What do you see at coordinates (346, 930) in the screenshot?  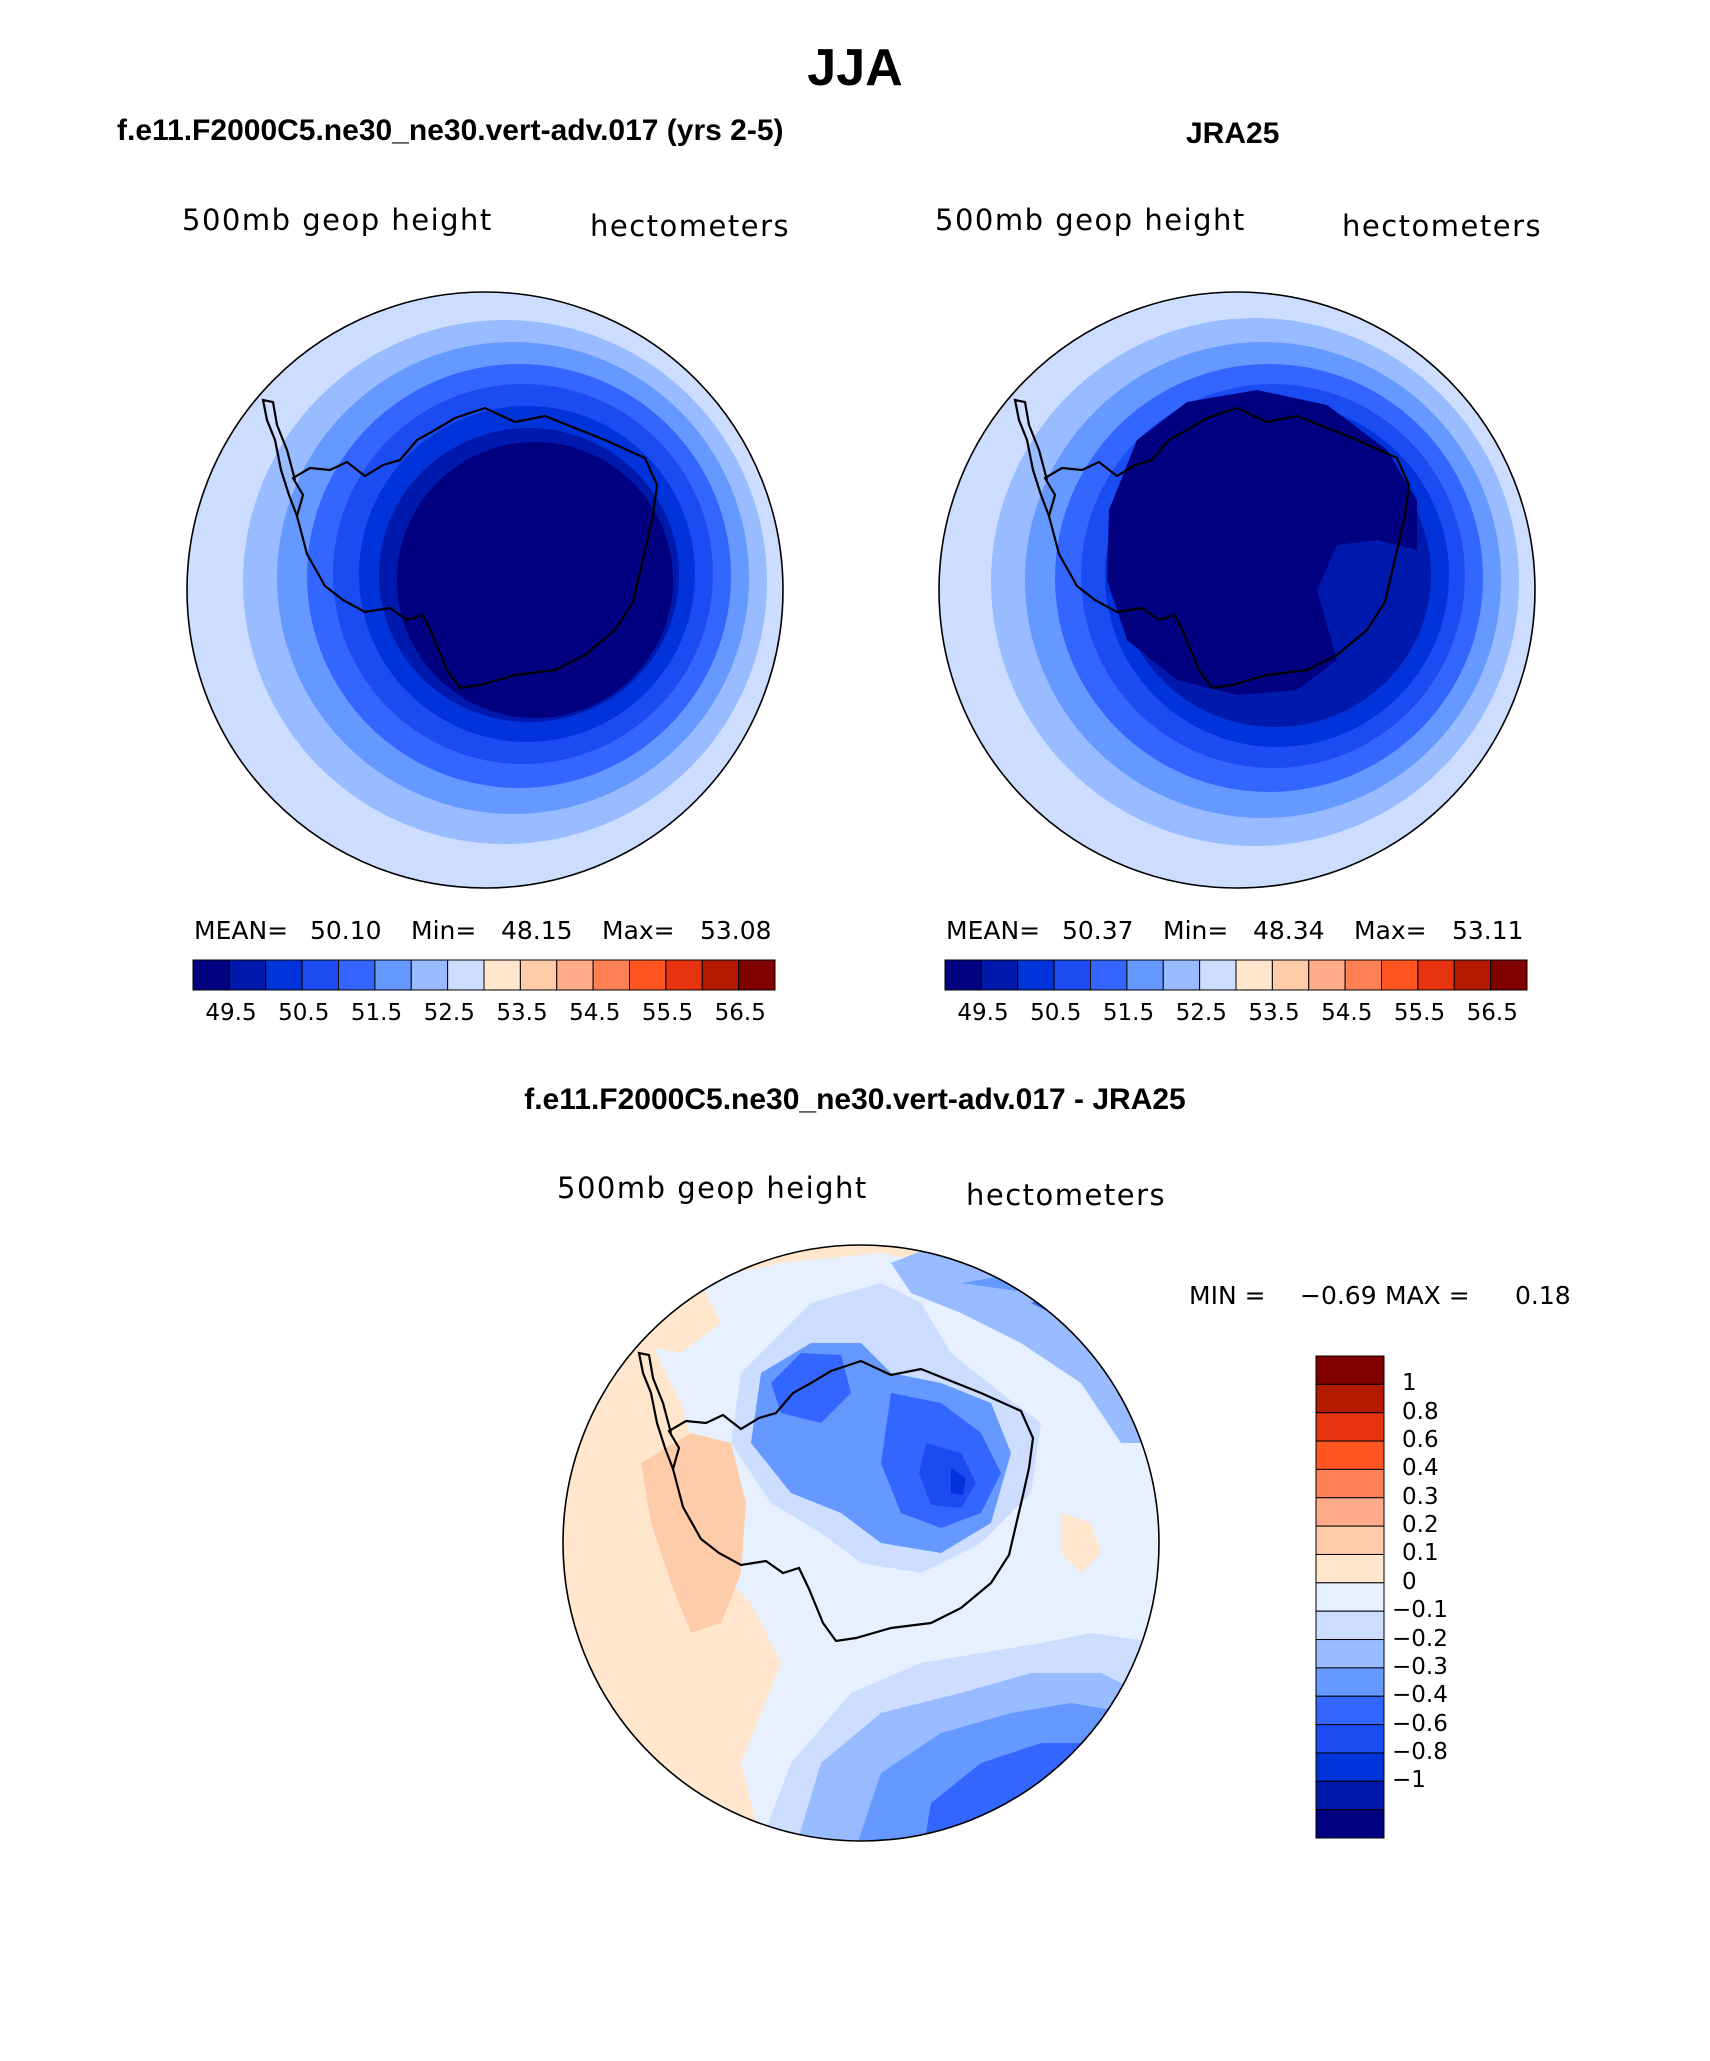 I see `model-mean-value: 50.10` at bounding box center [346, 930].